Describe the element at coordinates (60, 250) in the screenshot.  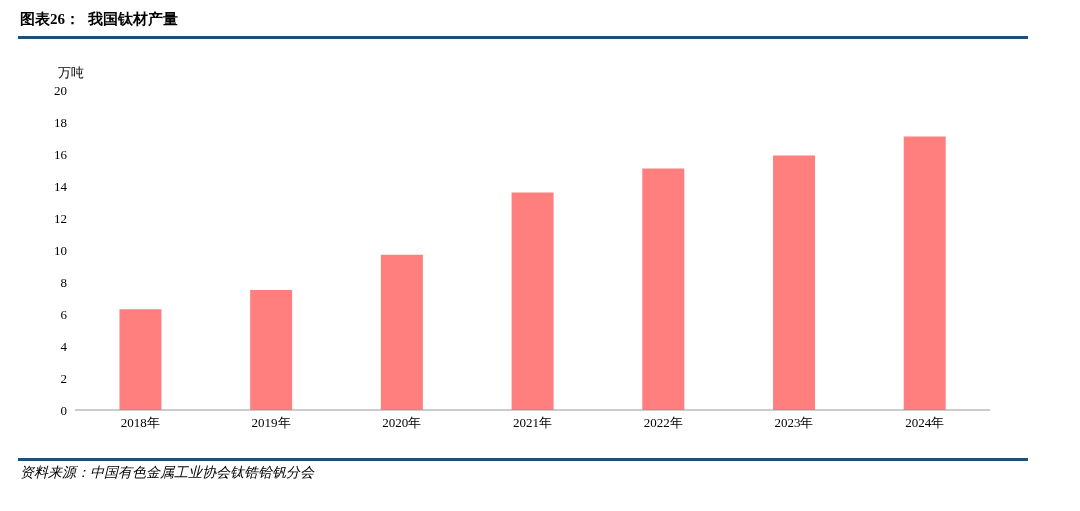
I see `y-tick-label: 10` at that location.